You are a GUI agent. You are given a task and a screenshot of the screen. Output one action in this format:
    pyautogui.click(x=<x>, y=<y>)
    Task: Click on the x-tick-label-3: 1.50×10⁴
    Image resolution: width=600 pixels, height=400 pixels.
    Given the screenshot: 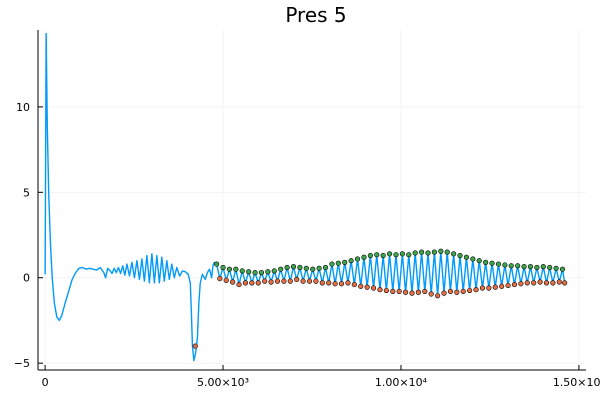 What is the action you would take?
    pyautogui.click(x=576, y=382)
    